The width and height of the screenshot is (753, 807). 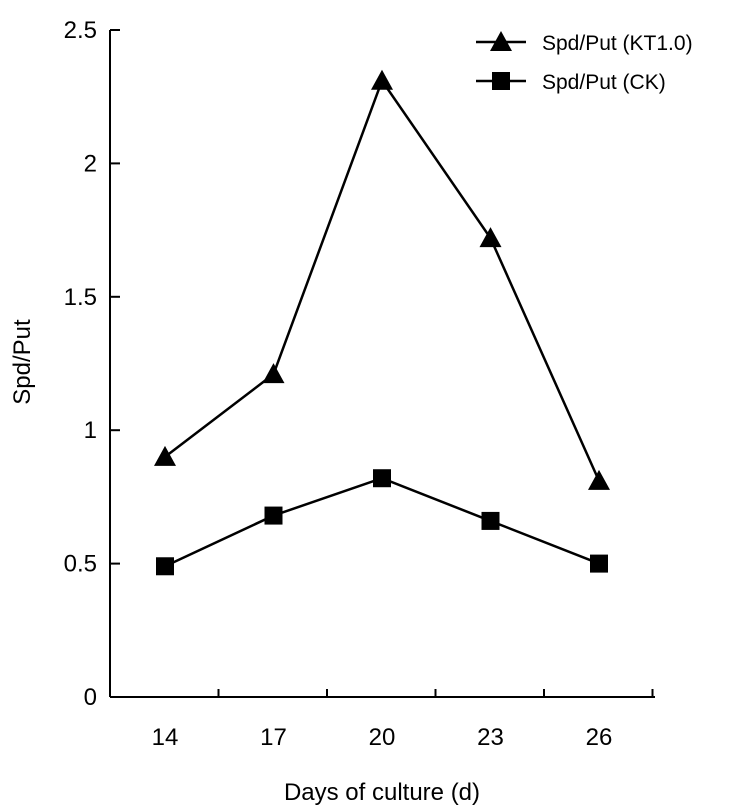 I want to click on x-tick-label: 26, so click(x=599, y=737).